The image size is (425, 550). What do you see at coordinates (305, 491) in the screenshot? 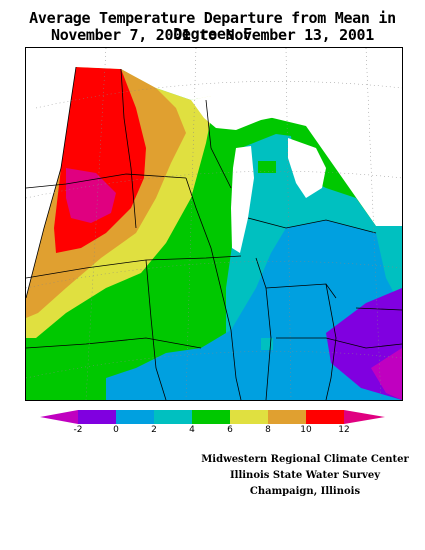
I see `credit-location: Champaign, Illinois` at bounding box center [305, 491].